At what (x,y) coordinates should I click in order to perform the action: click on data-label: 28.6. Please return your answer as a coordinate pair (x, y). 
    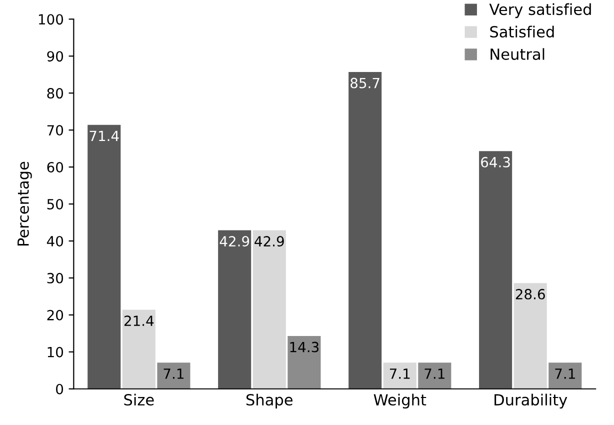
    Looking at the image, I should click on (530, 294).